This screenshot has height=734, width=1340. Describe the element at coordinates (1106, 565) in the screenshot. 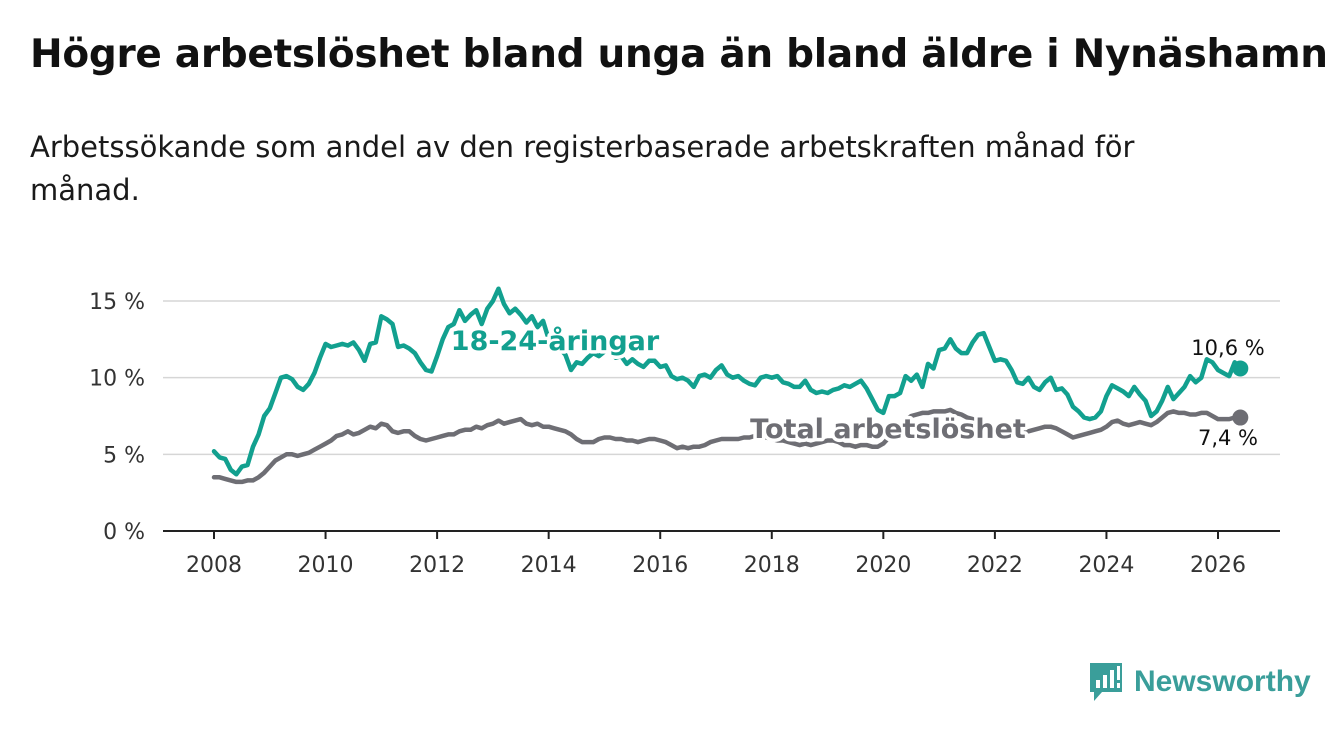

I see `x-tick-label: 2024` at that location.